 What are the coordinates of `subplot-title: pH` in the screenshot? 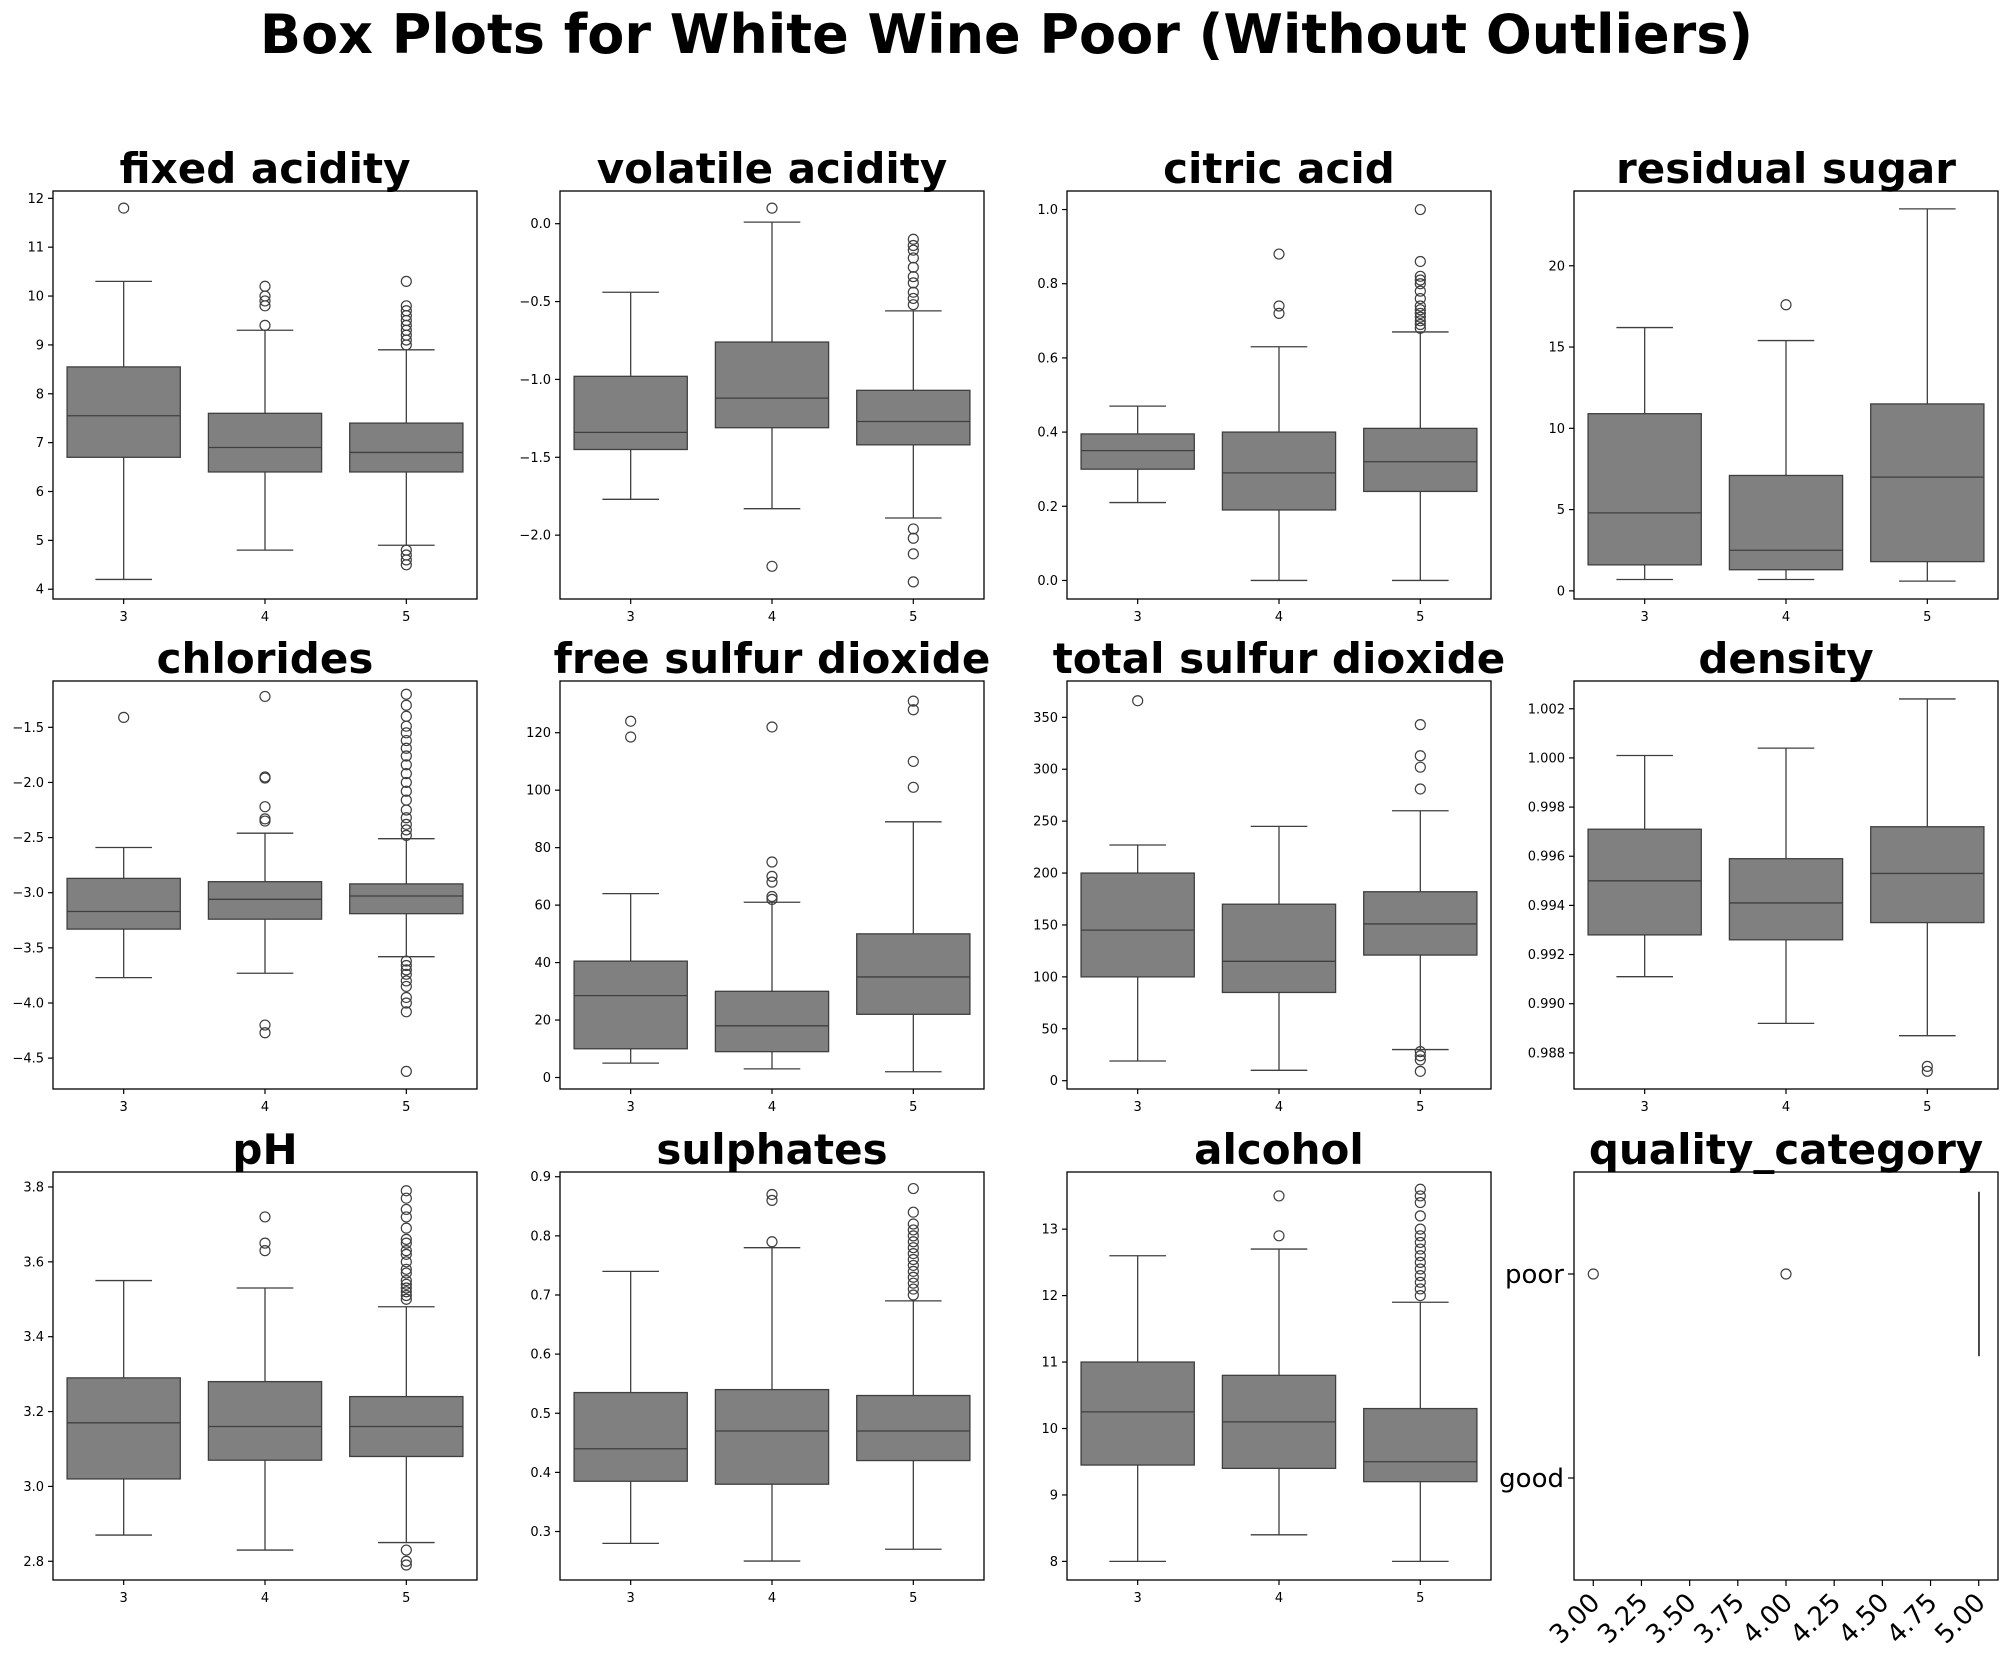 It's located at (264, 1149).